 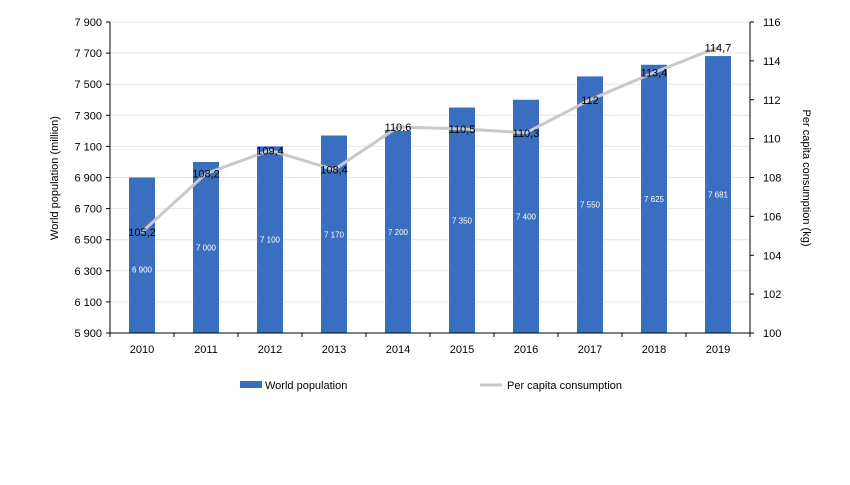 I want to click on x-tick-label-2010: 2010, so click(x=142, y=350).